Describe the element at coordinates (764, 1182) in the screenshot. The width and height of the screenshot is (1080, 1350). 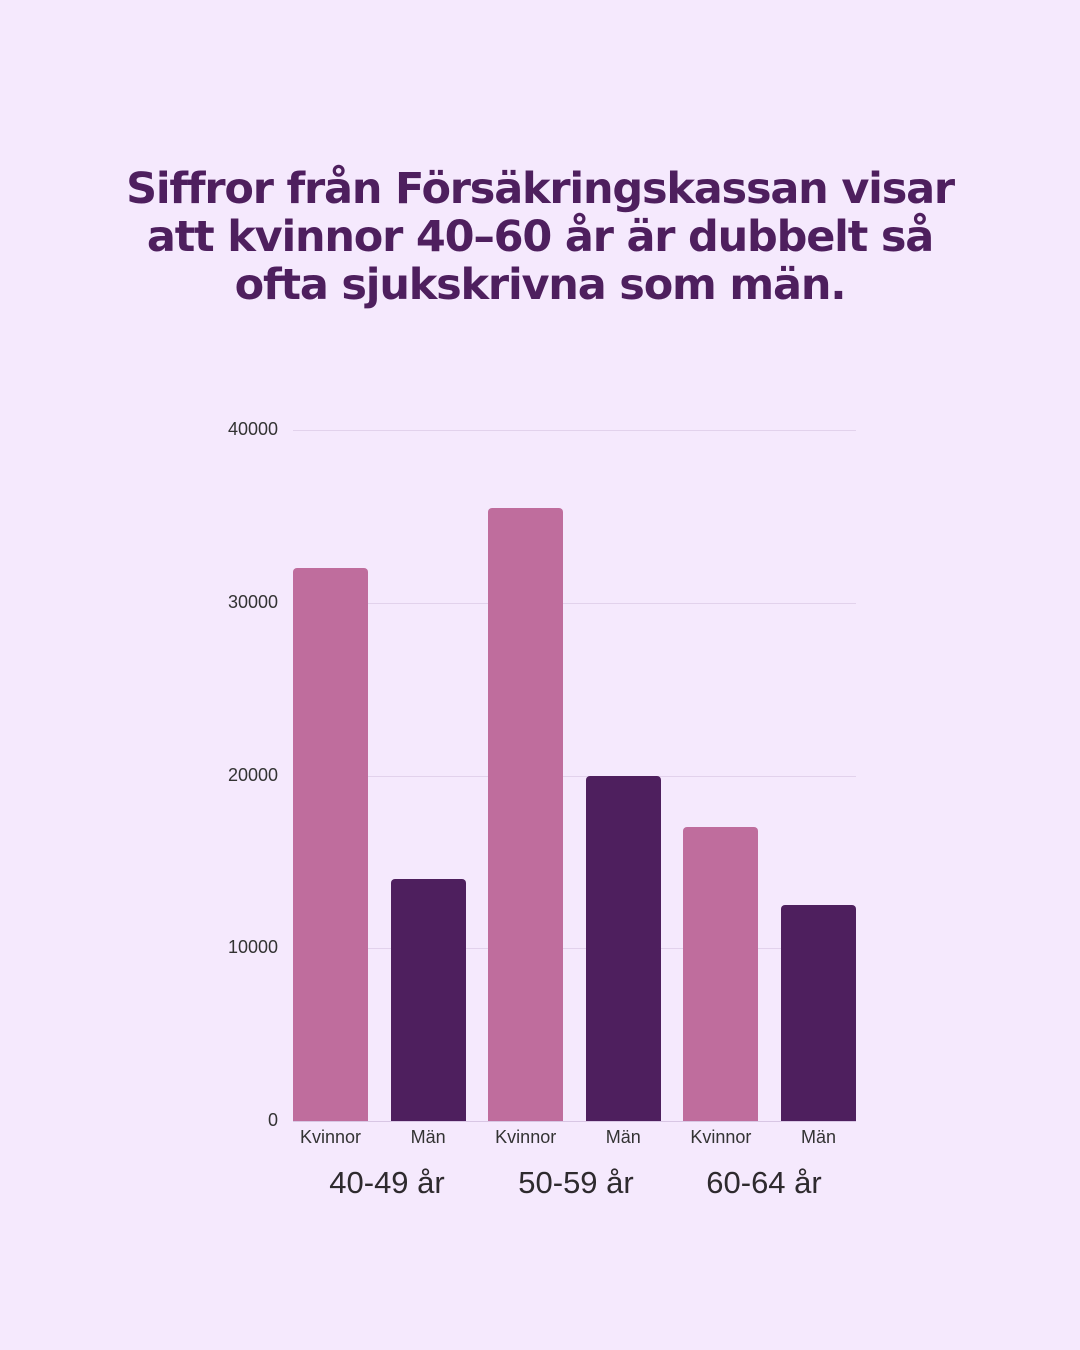
I see `x-axis-group-label: 60-64 år` at that location.